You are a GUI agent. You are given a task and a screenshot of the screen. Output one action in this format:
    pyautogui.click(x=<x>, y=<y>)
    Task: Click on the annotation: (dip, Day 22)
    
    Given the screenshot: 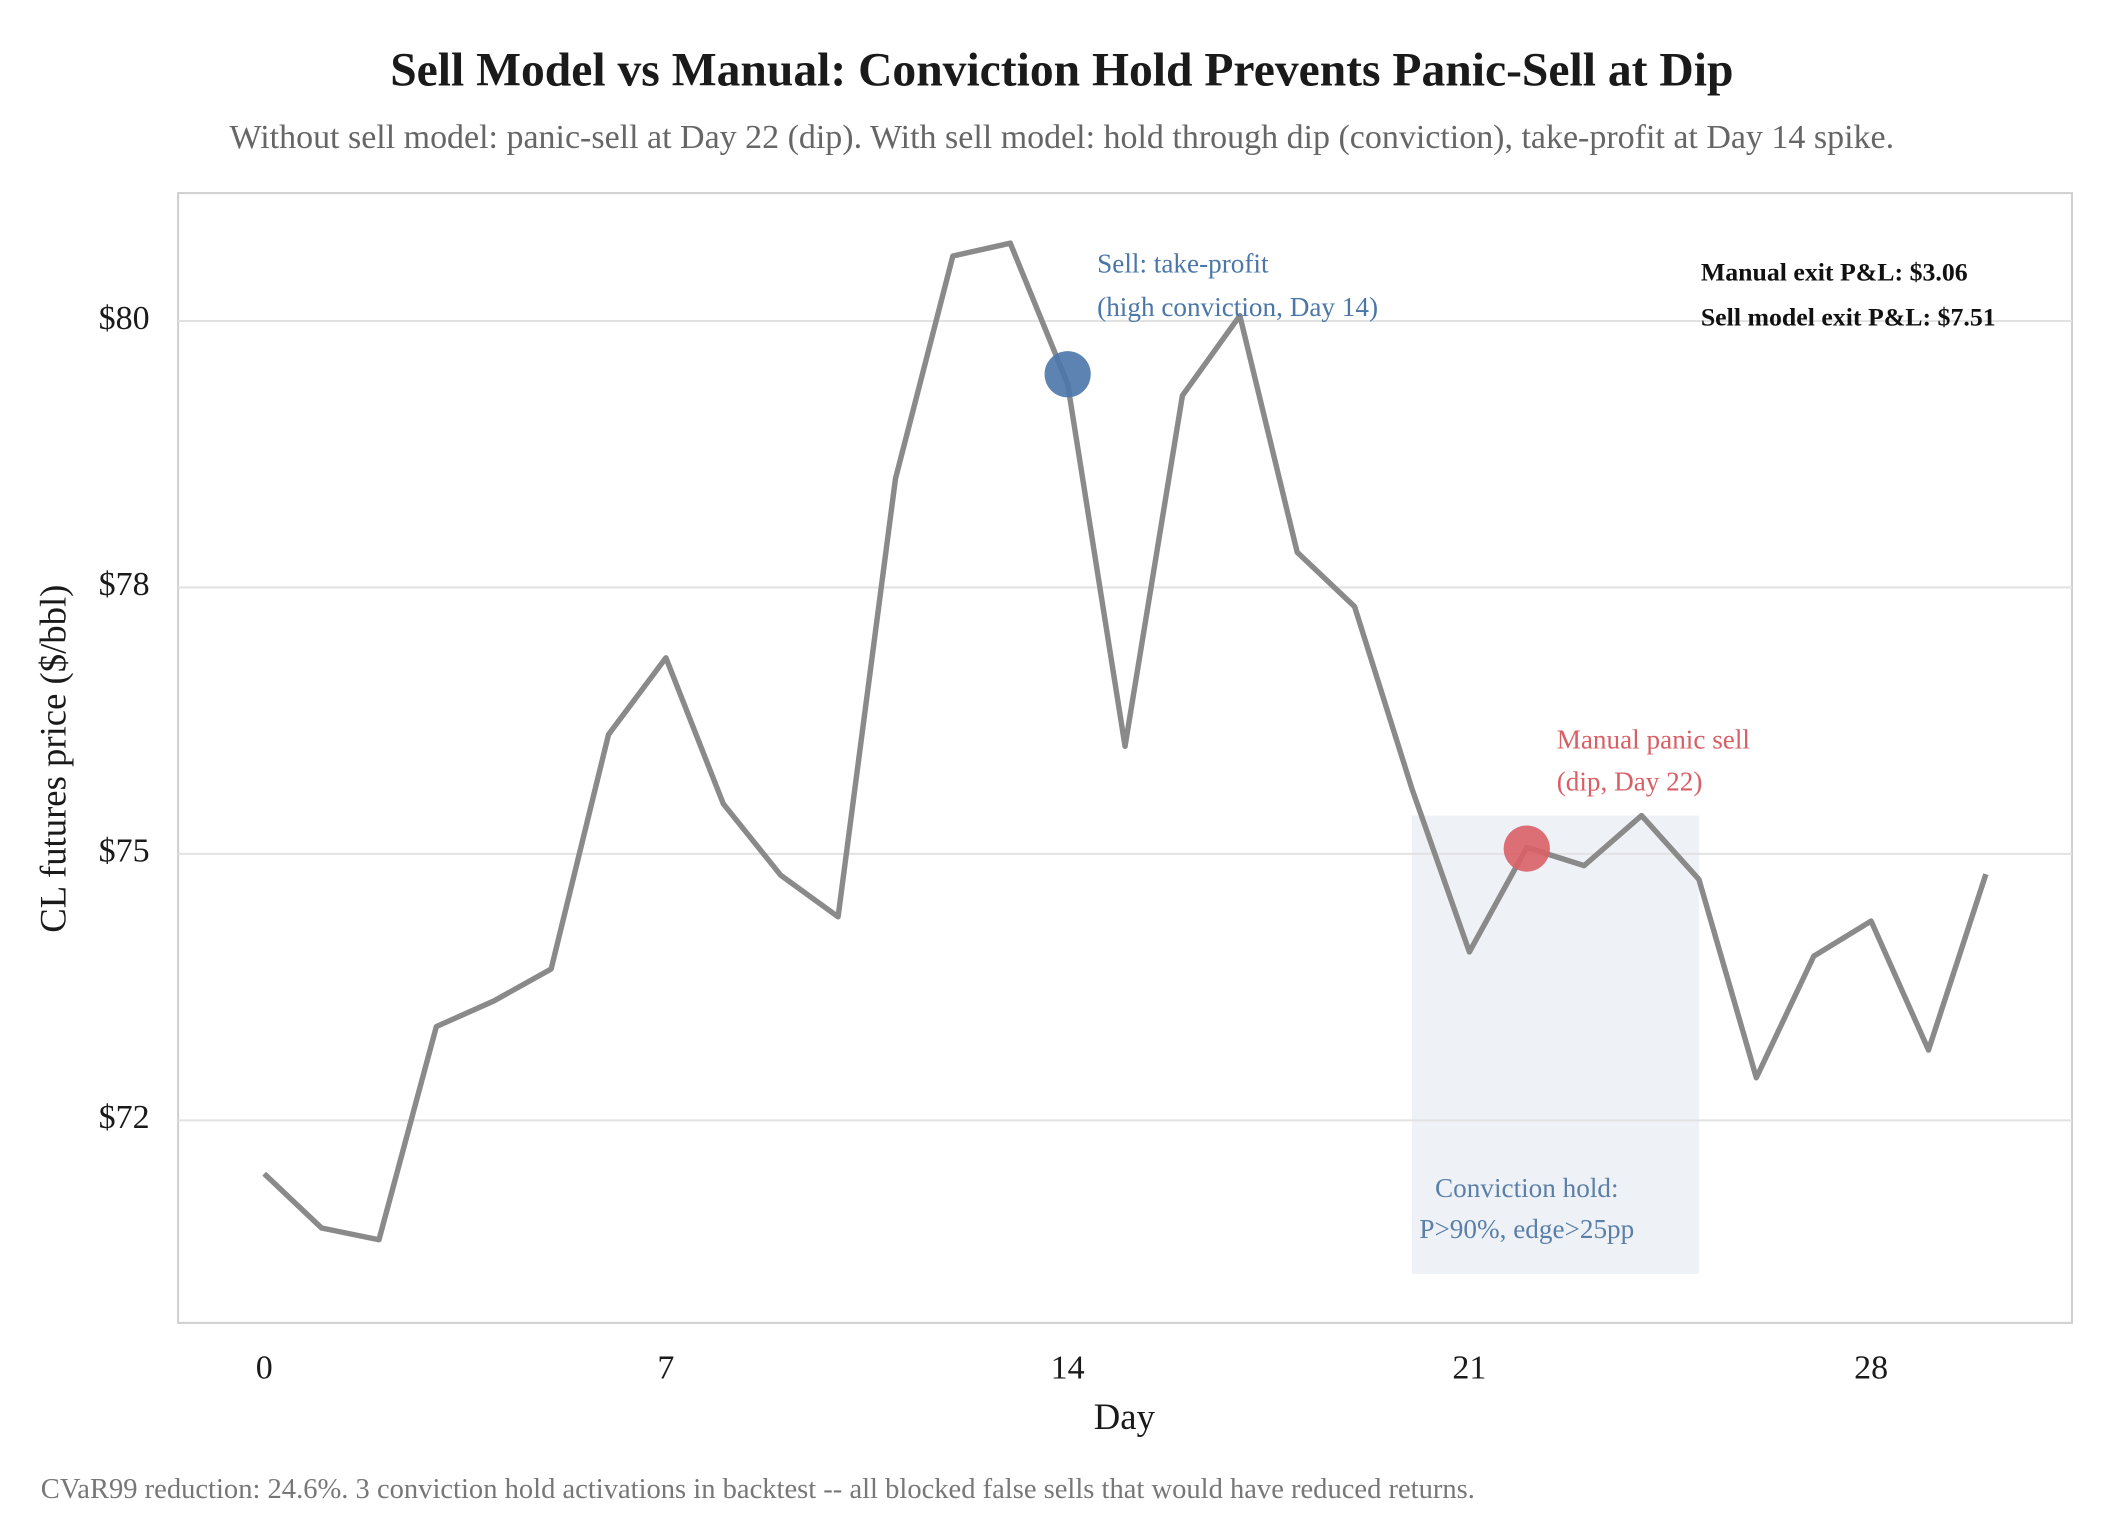 What is the action you would take?
    pyautogui.click(x=1630, y=782)
    